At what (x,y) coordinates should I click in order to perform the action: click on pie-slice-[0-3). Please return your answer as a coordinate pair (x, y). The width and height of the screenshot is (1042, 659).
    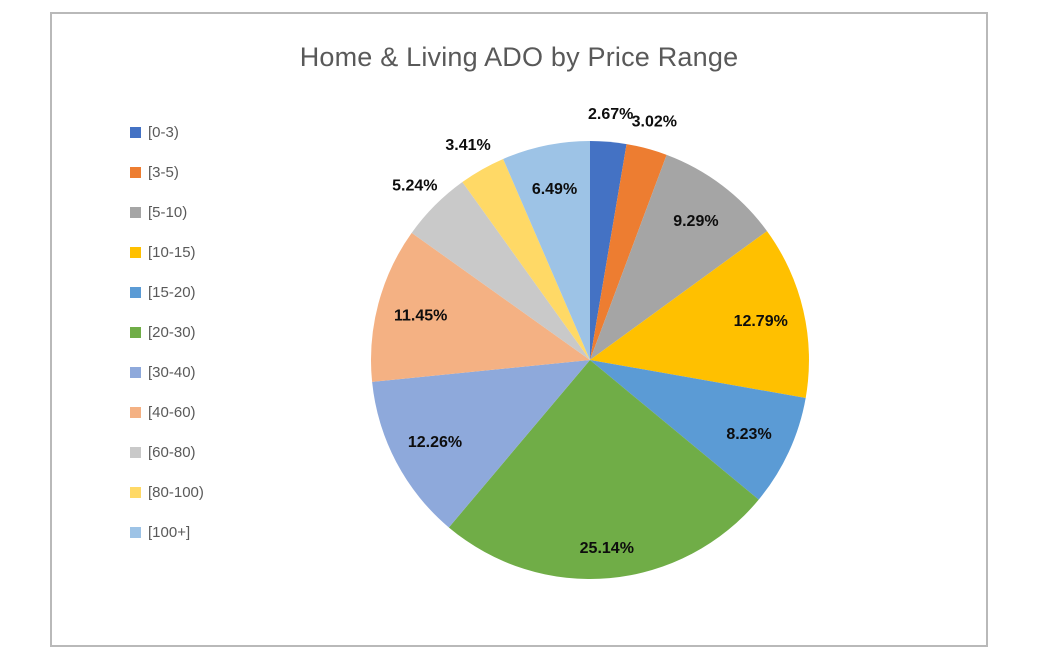
    Looking at the image, I should click on (608, 250).